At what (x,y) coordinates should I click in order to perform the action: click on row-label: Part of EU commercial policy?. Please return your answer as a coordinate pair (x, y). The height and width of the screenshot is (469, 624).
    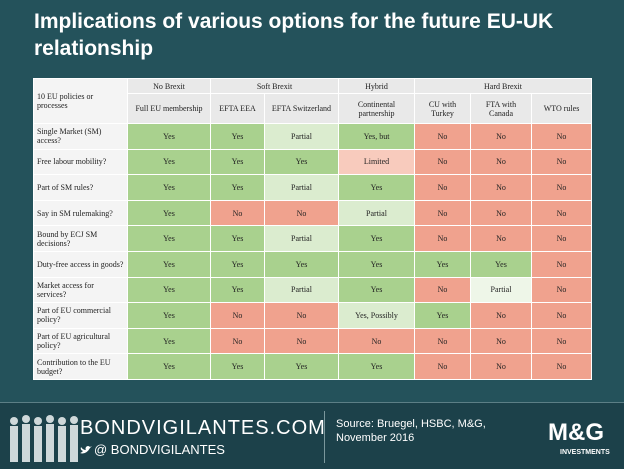
    Looking at the image, I should click on (80, 315).